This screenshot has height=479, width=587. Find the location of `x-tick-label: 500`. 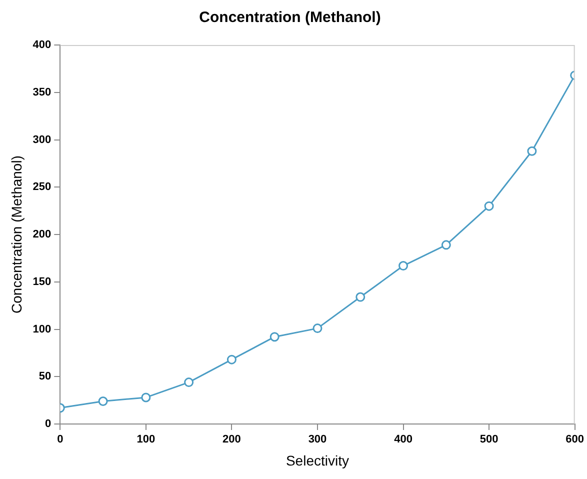

x-tick-label: 500 is located at coordinates (489, 440).